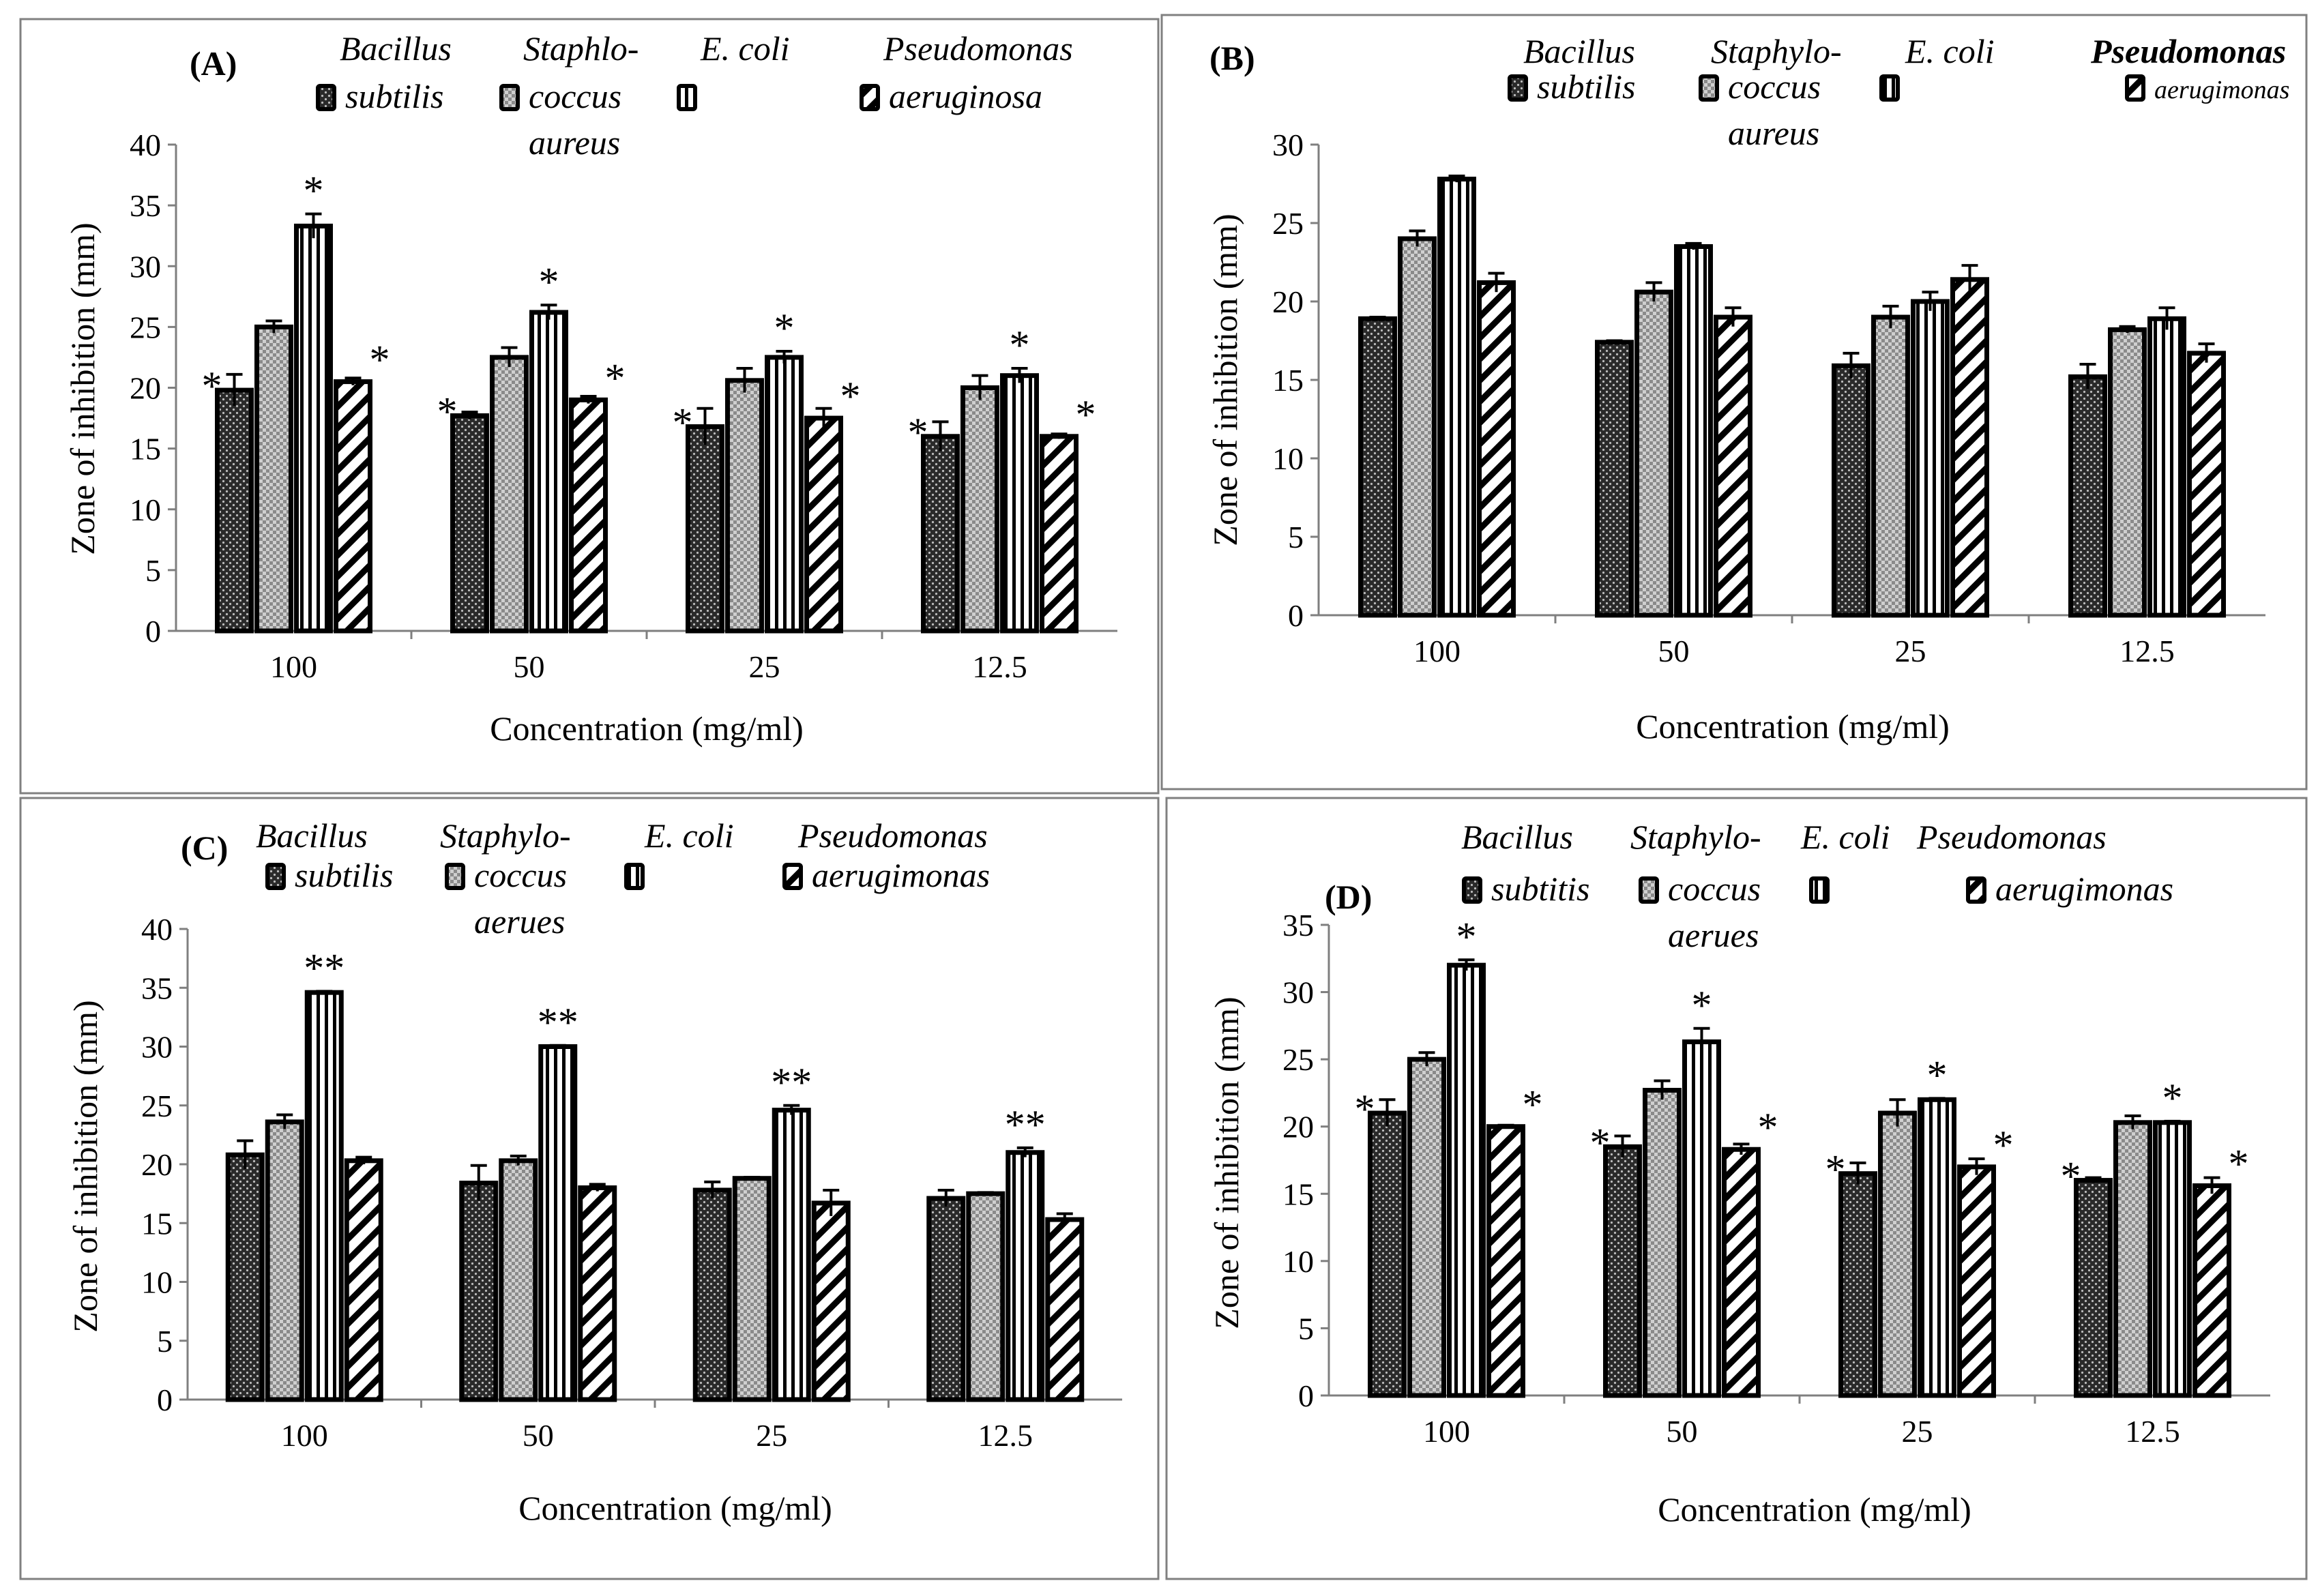 The width and height of the screenshot is (2318, 1596). I want to click on panel-a-legend-label-4-line-2: aeruginosa, so click(966, 96).